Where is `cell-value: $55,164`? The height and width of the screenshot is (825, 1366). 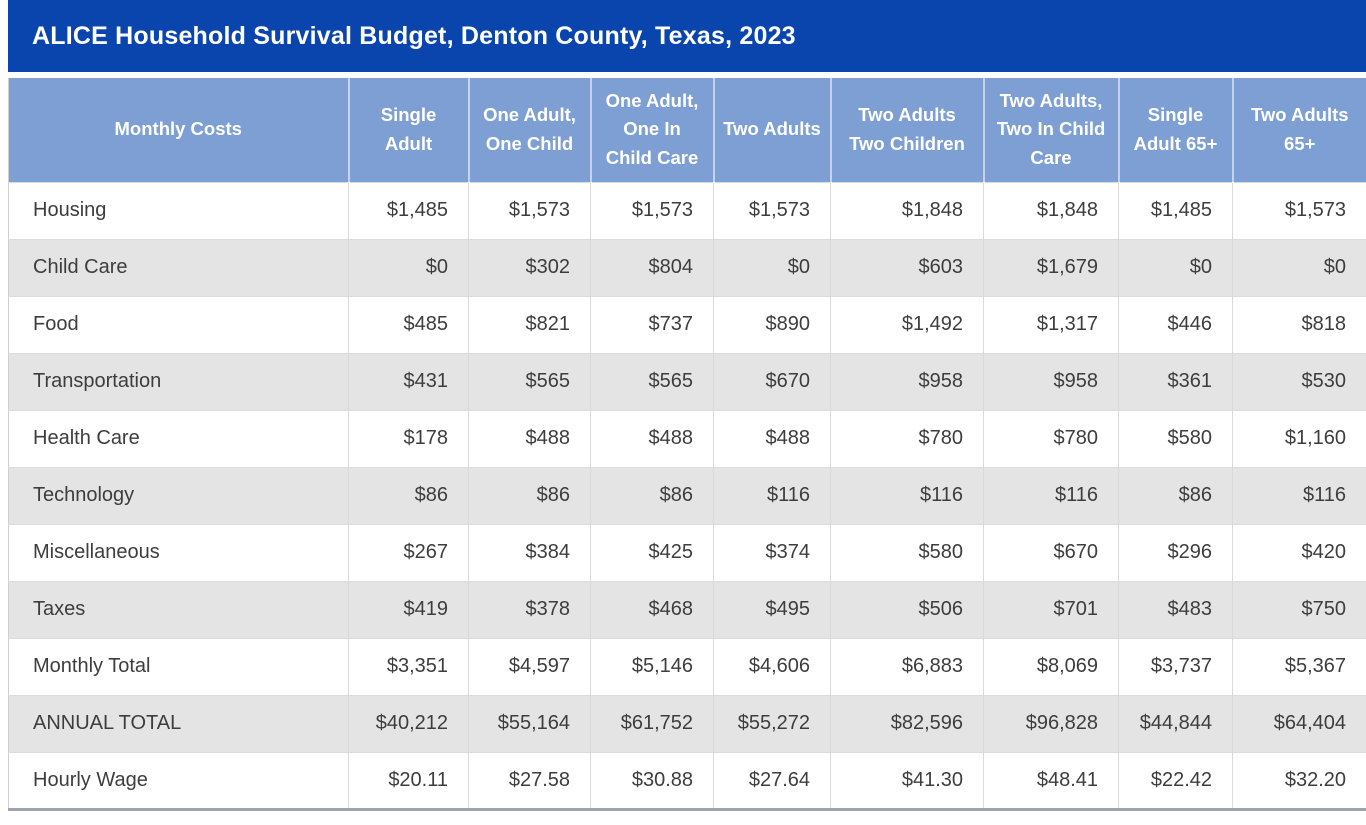 cell-value: $55,164 is located at coordinates (529, 723).